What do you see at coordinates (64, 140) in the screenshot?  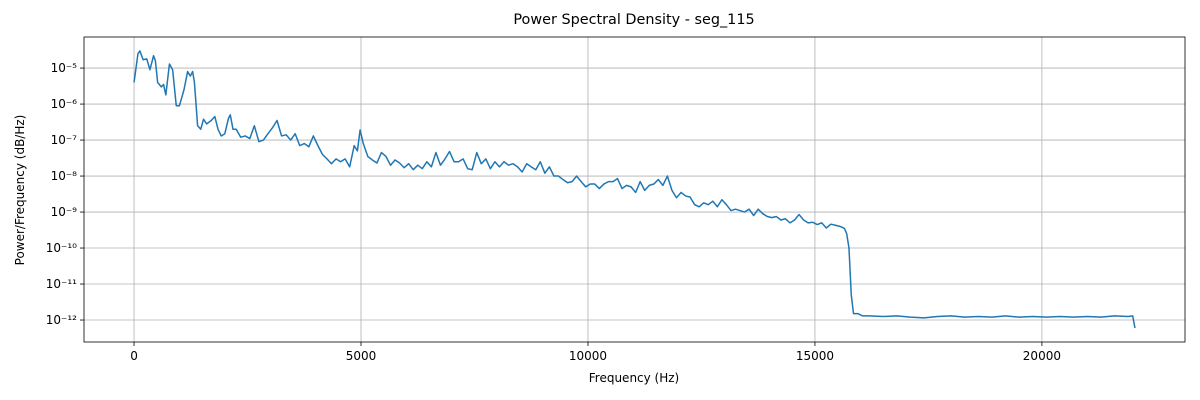 I see `y-tick-label: 10⁻⁷` at bounding box center [64, 140].